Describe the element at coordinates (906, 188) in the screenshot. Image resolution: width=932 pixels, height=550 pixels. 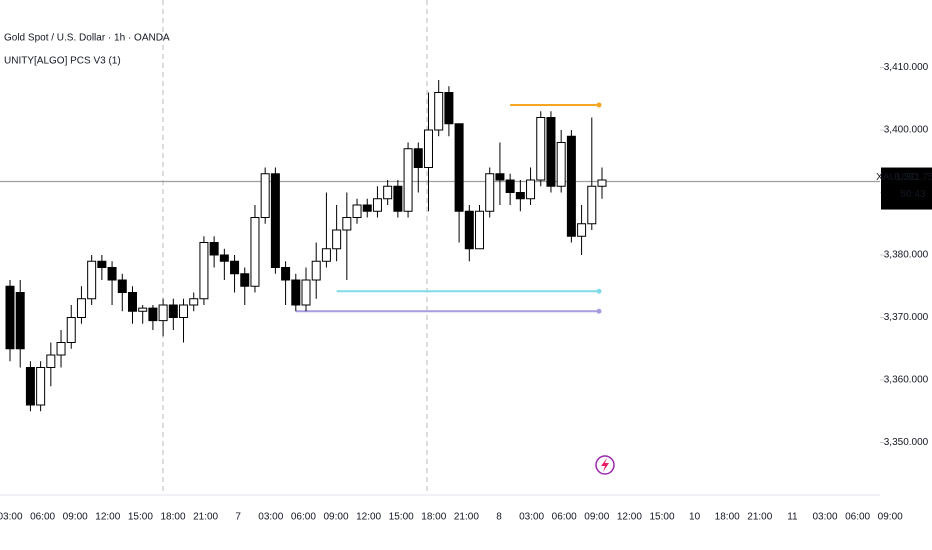
I see `price-label-box` at that location.